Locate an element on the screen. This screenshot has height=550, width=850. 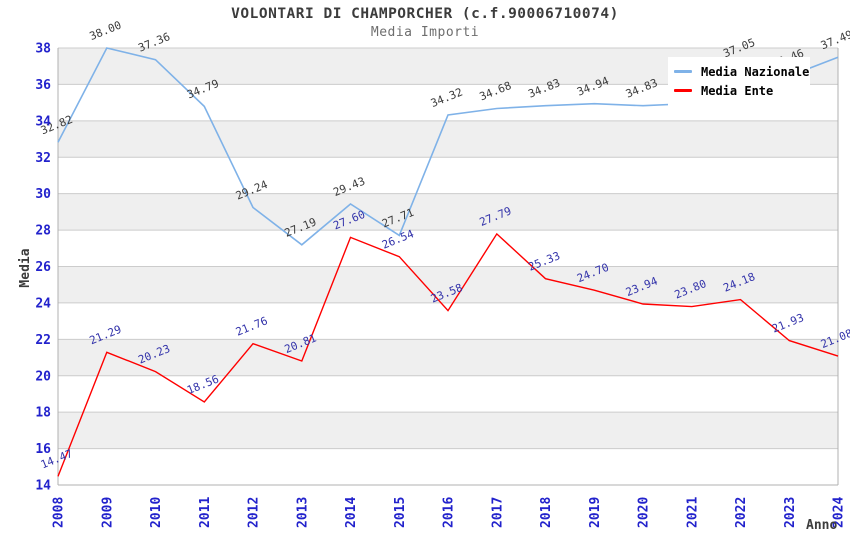
y-tick-label: 38 is located at coordinates (43, 49).